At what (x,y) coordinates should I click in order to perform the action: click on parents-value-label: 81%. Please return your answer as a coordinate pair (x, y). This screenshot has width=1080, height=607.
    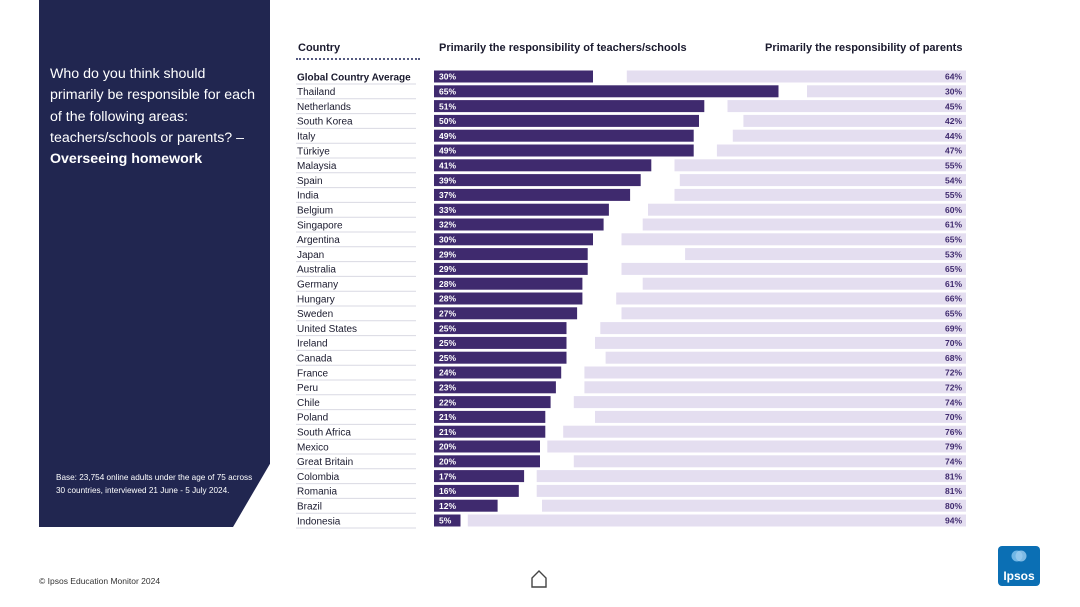
    Looking at the image, I should click on (953, 491).